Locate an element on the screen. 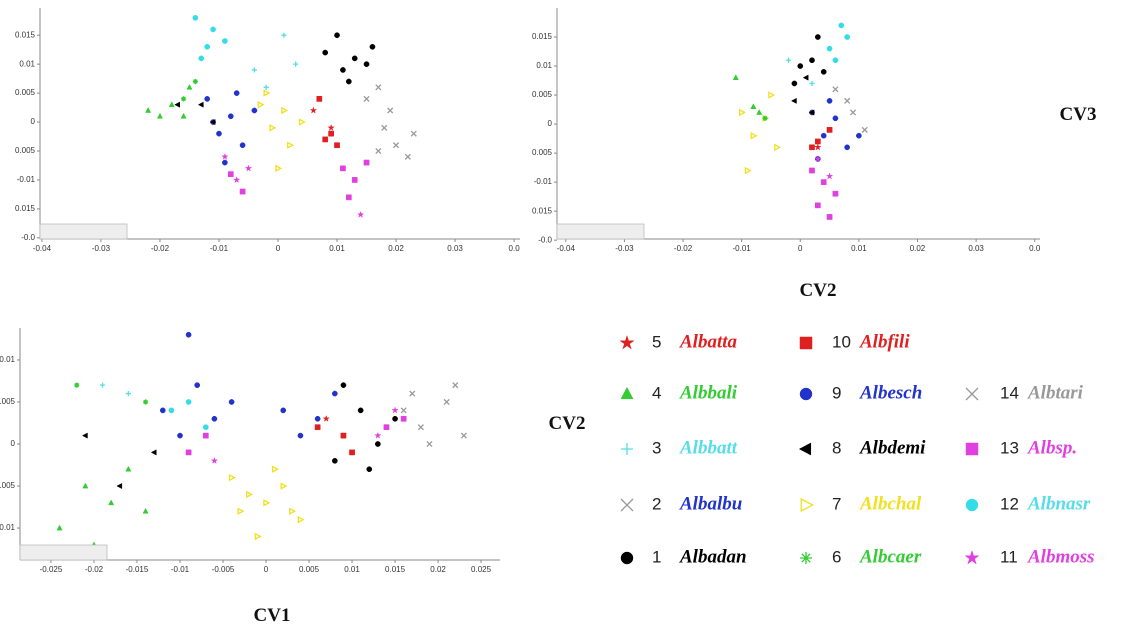 This screenshot has height=631, width=1125. legend-name: Albtari is located at coordinates (1055, 392).